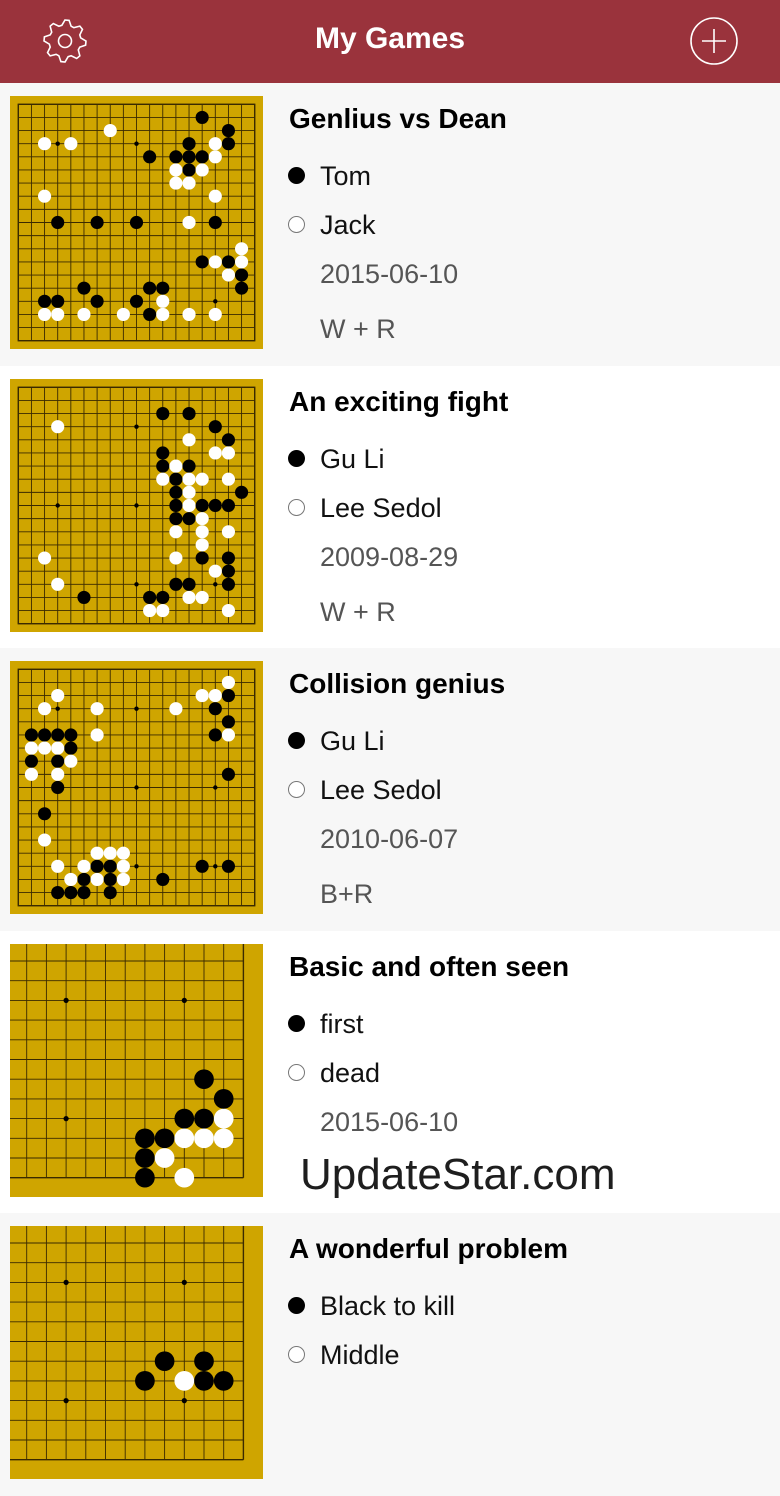 Image resolution: width=780 pixels, height=1496 pixels. I want to click on white-player: dead, so click(350, 1072).